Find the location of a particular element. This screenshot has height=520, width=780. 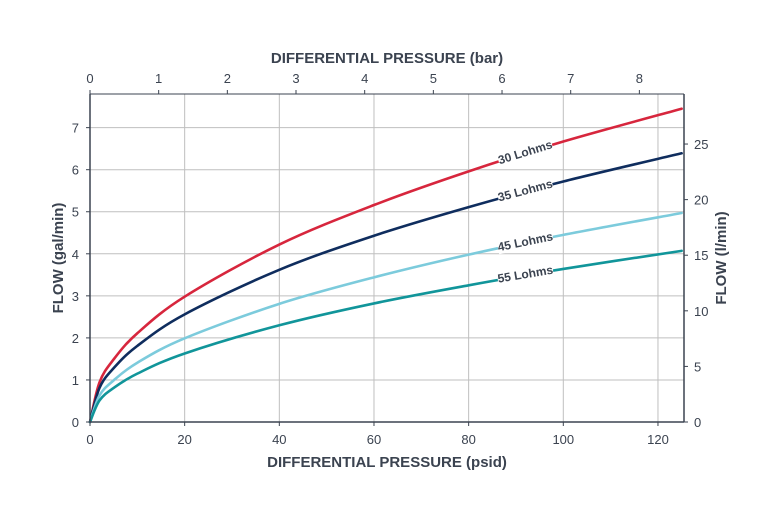

x2-tick-label: 0 is located at coordinates (89, 78).